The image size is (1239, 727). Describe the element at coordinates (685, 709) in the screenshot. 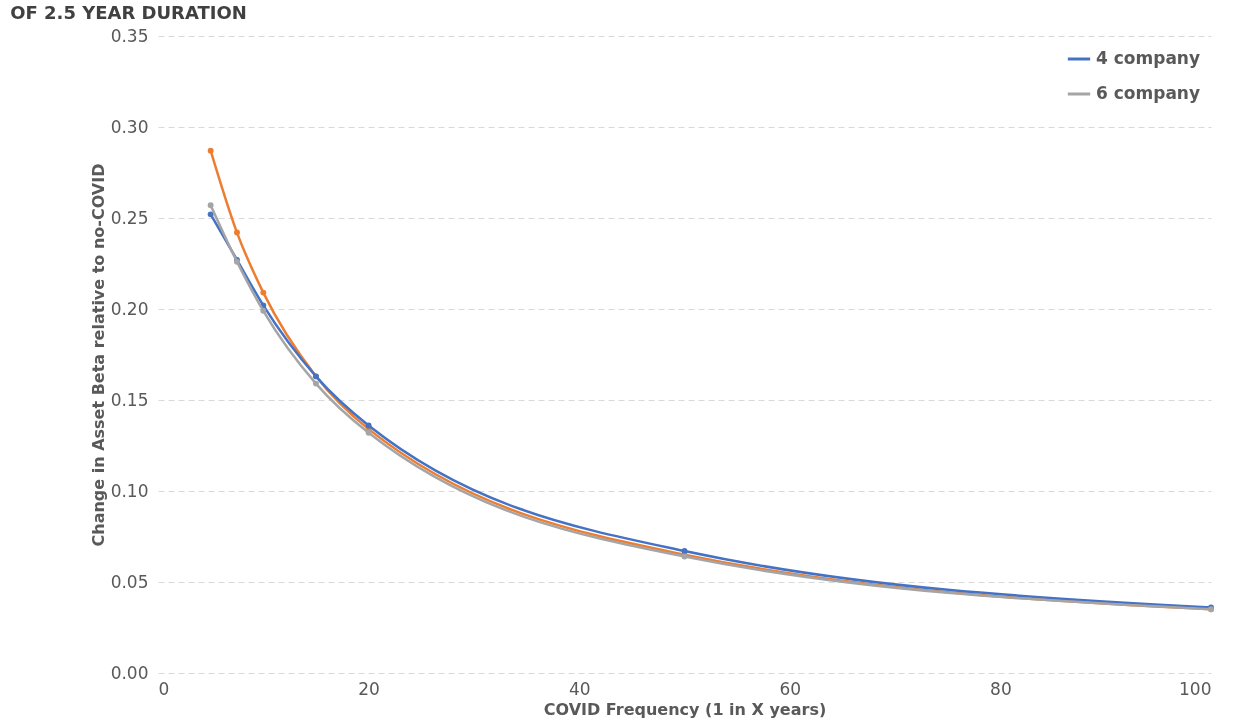

I see `x-axis-title: COVID Frequency (1 in X years)` at that location.